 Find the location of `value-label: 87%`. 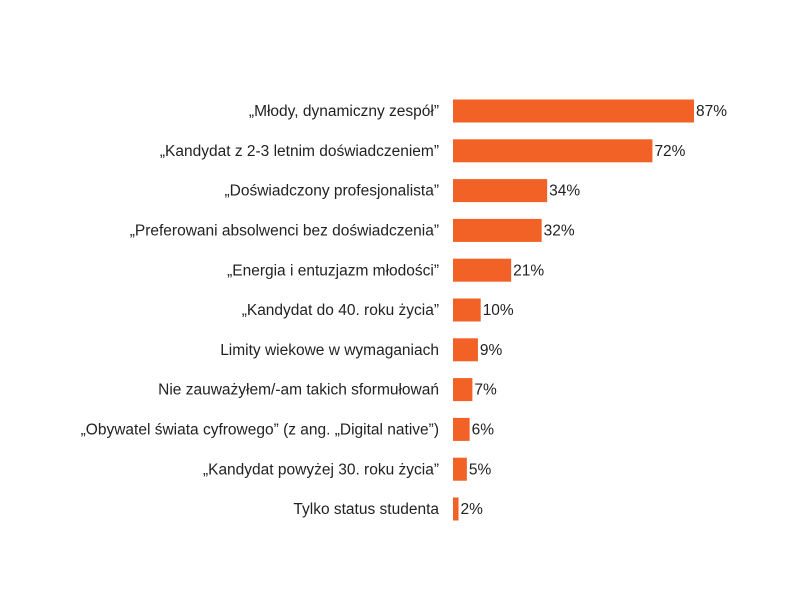

value-label: 87% is located at coordinates (711, 111).